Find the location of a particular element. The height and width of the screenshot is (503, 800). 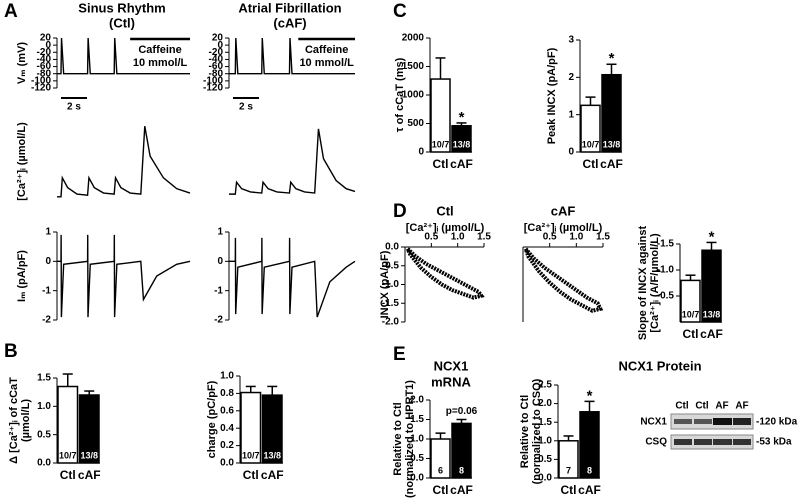

y-tick-label: -2 is located at coordinates (218, 320).